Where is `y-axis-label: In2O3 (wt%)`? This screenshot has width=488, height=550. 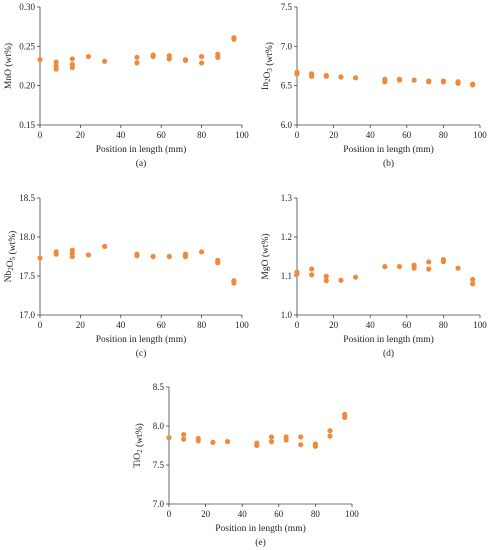
y-axis-label: In2O3 (wt%) is located at coordinates (268, 66).